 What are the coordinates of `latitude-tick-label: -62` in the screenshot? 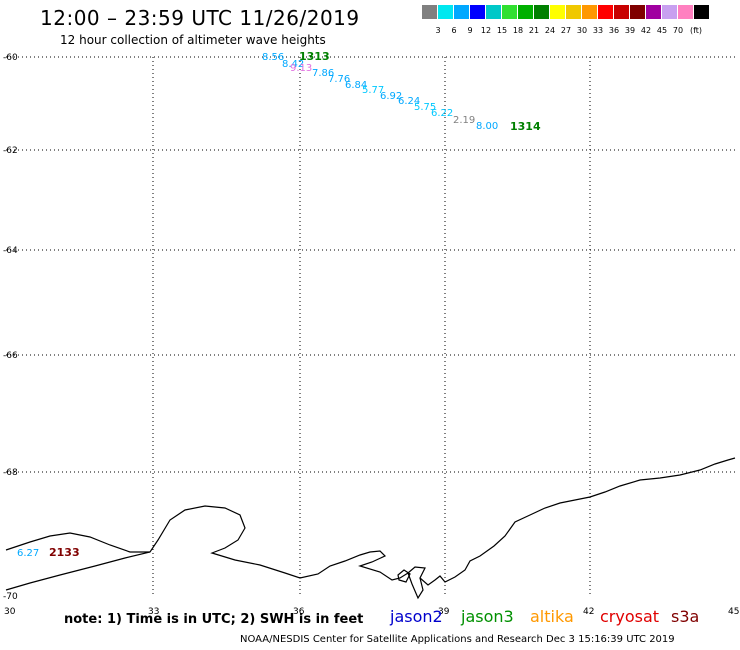 It's located at (10, 151).